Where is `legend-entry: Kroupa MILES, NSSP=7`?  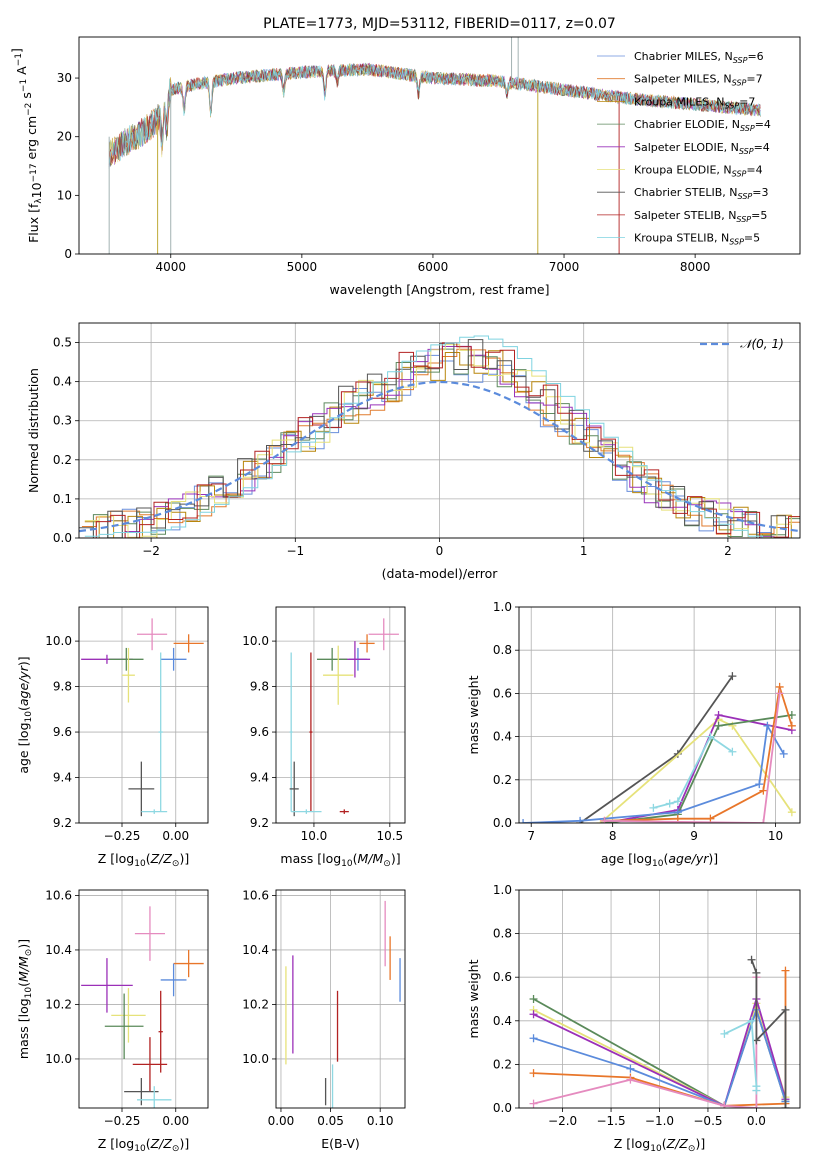
legend-entry: Kroupa MILES, NSSP=7 is located at coordinates (694, 102).